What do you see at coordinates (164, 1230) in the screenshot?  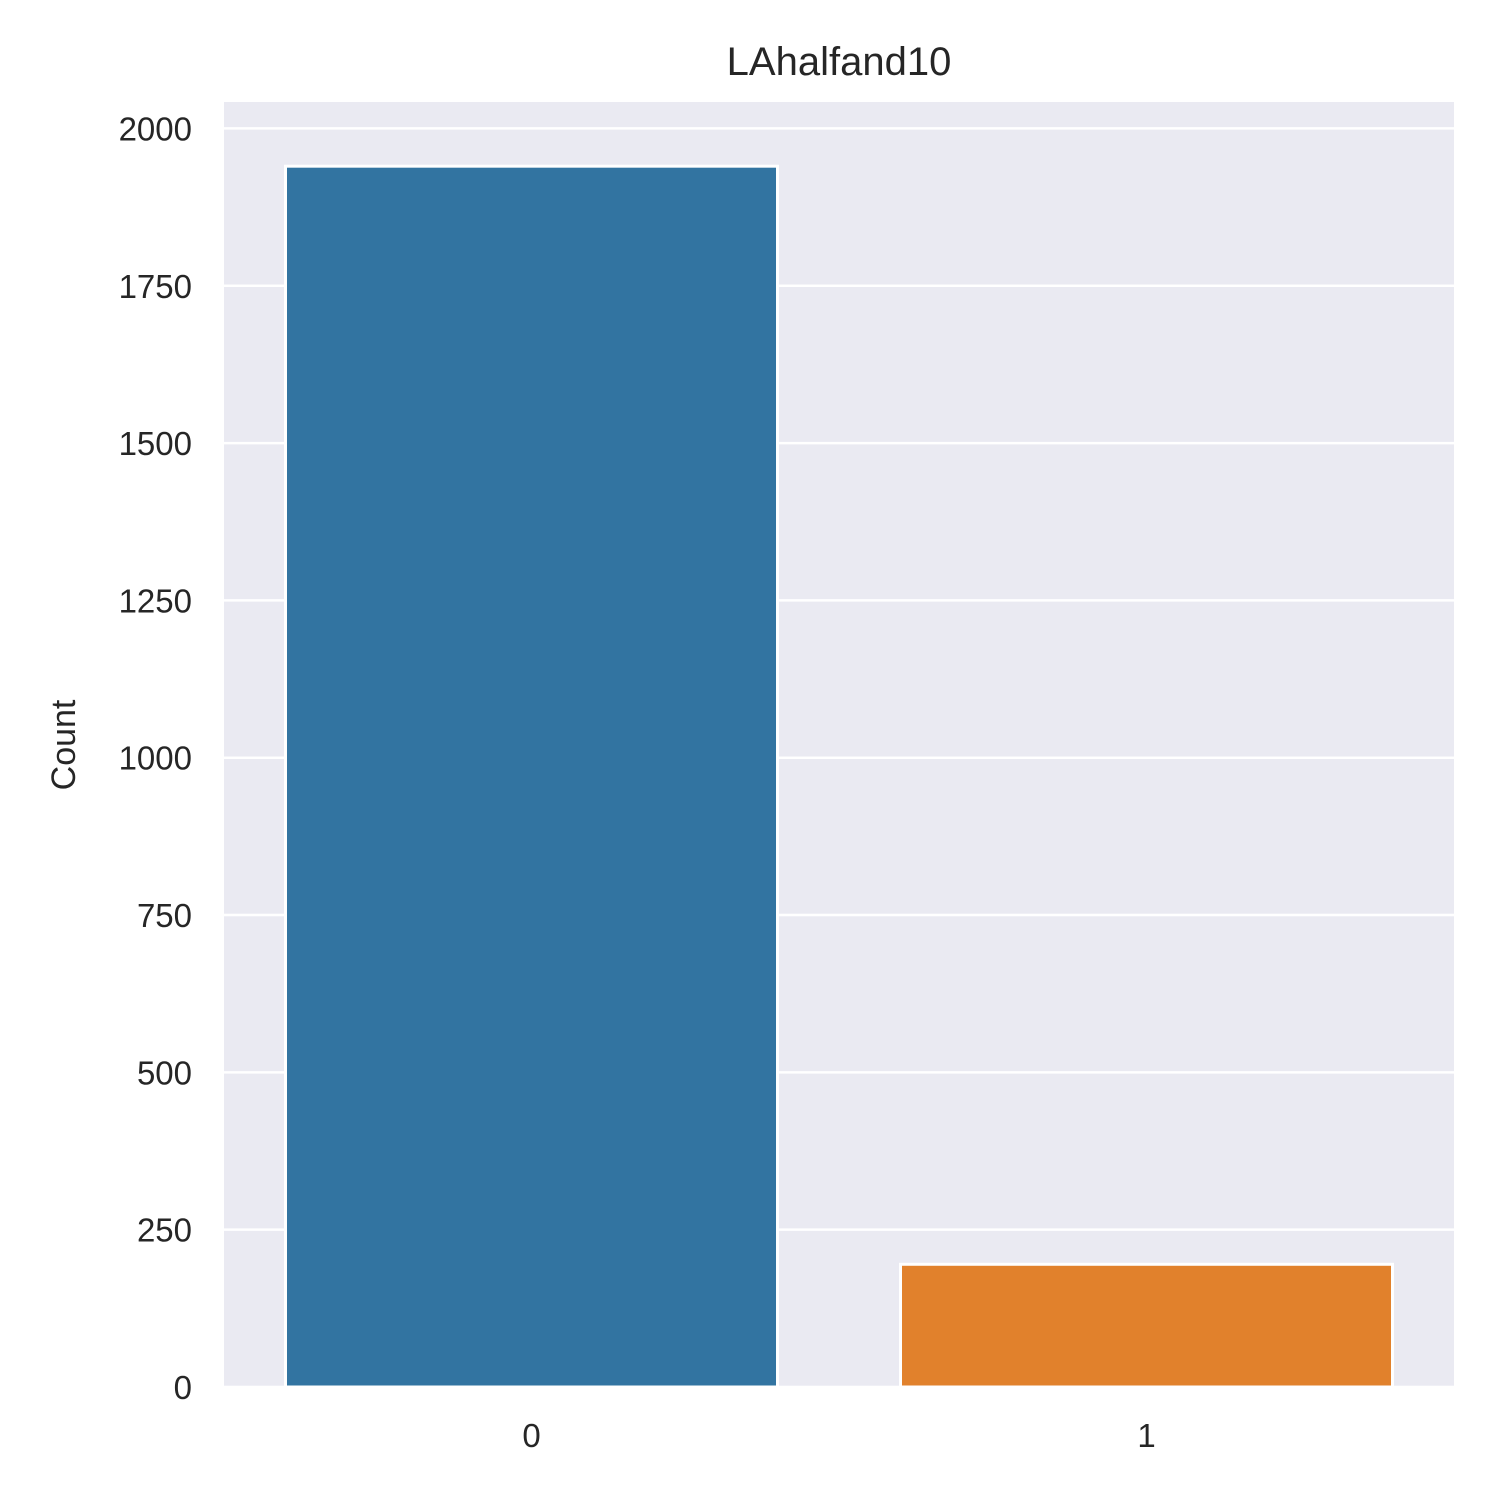 I see `y-tick-label: 250` at bounding box center [164, 1230].